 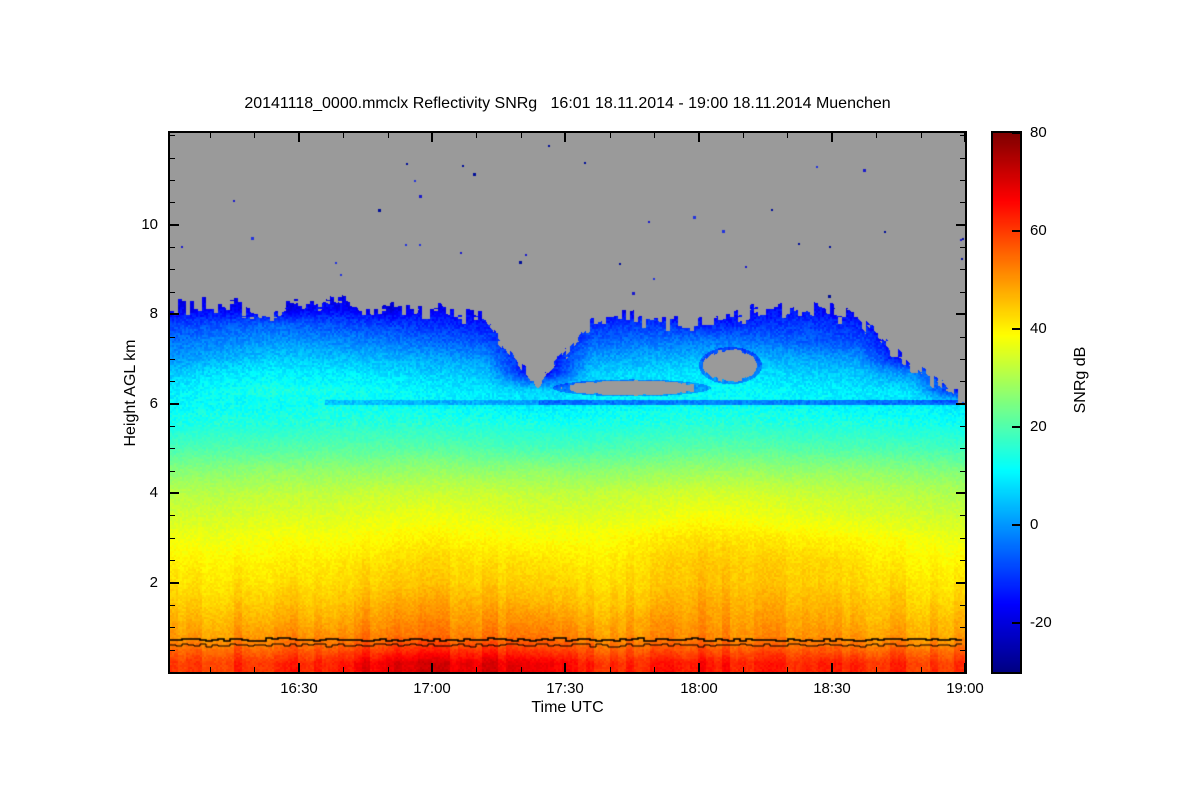 What do you see at coordinates (1038, 132) in the screenshot?
I see `colorbar-tick-label: 80` at bounding box center [1038, 132].